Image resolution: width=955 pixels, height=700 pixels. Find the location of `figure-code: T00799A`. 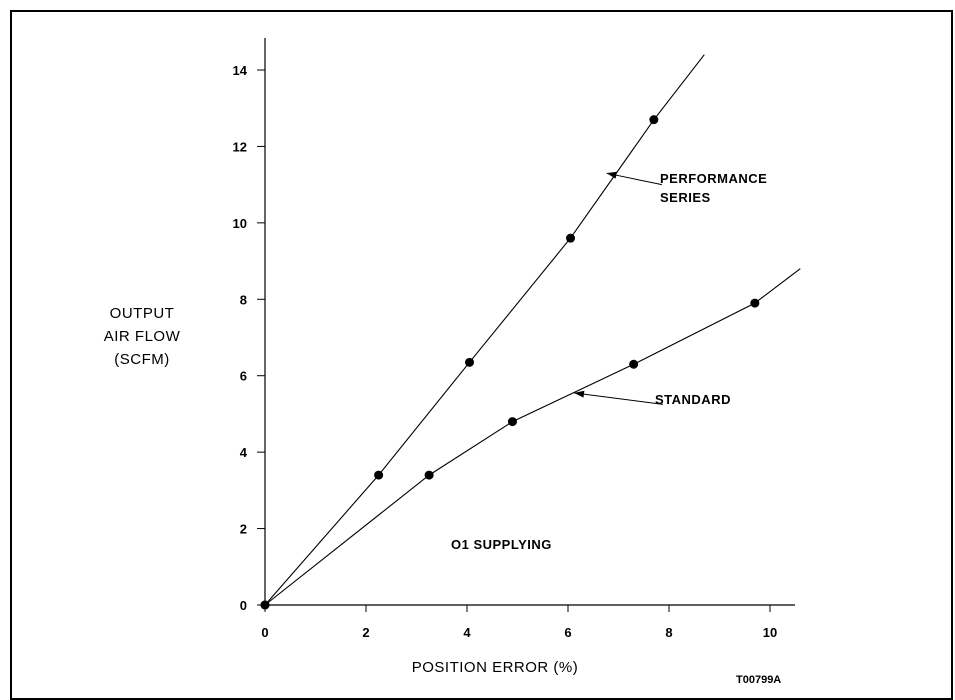

figure-code: T00799A is located at coordinates (758, 680).